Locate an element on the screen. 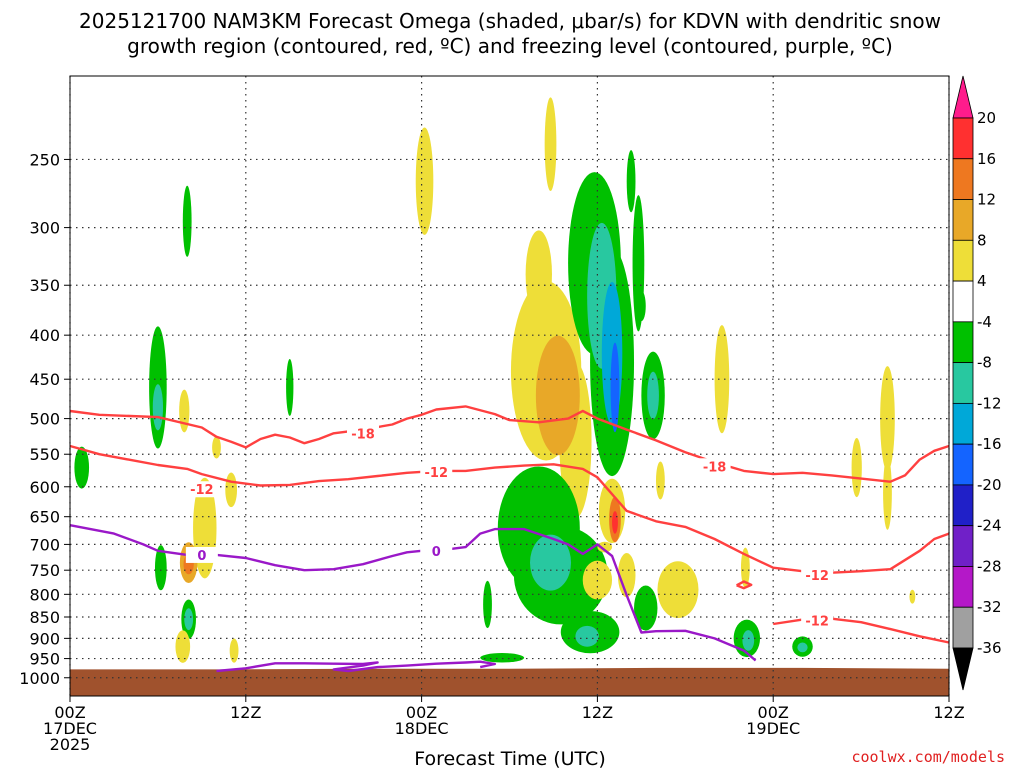 The image size is (1024, 768). contour-dgz-small is located at coordinates (744, 585).